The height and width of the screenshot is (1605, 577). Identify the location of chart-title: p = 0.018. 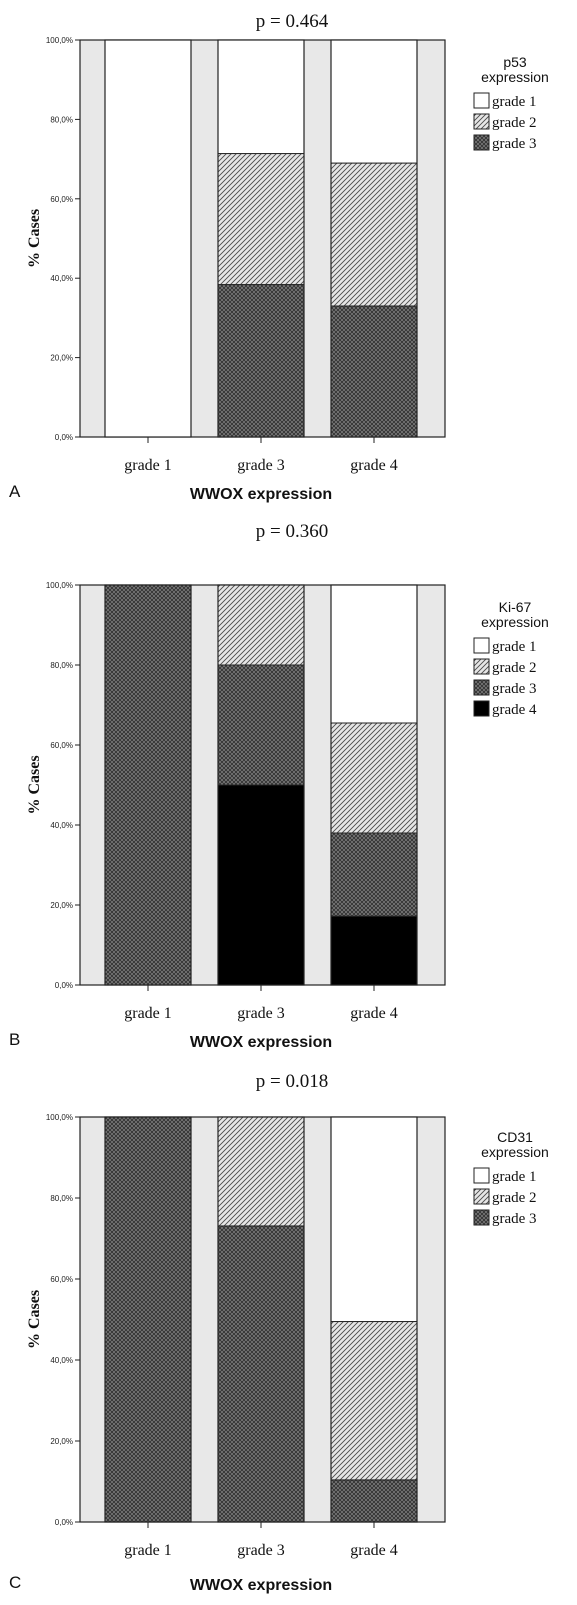
(292, 1081).